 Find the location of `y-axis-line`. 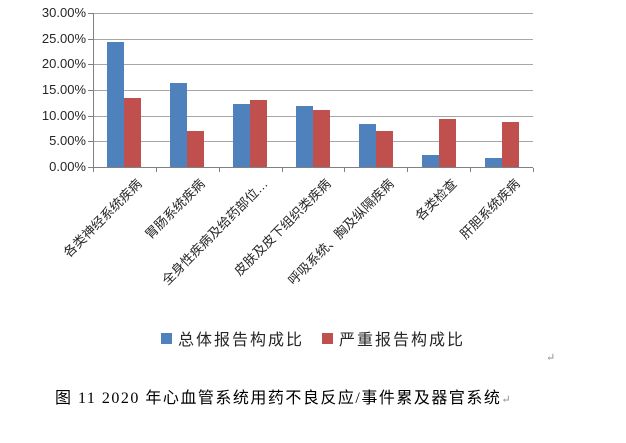

y-axis-line is located at coordinates (93, 90).